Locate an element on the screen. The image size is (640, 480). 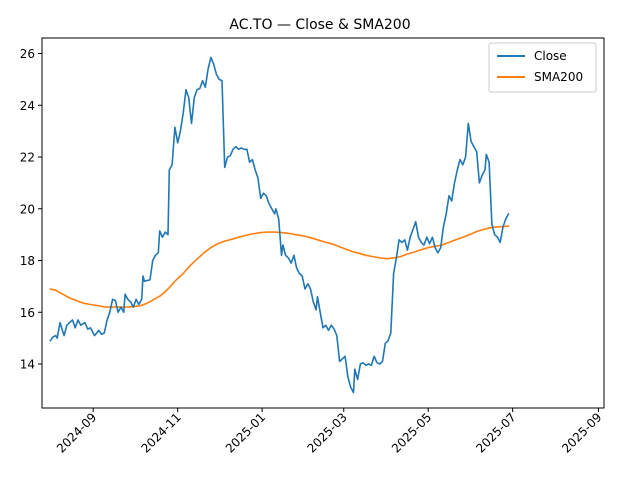
y-axis: 14 16 18 20 22 24 26 is located at coordinates (31, 209).